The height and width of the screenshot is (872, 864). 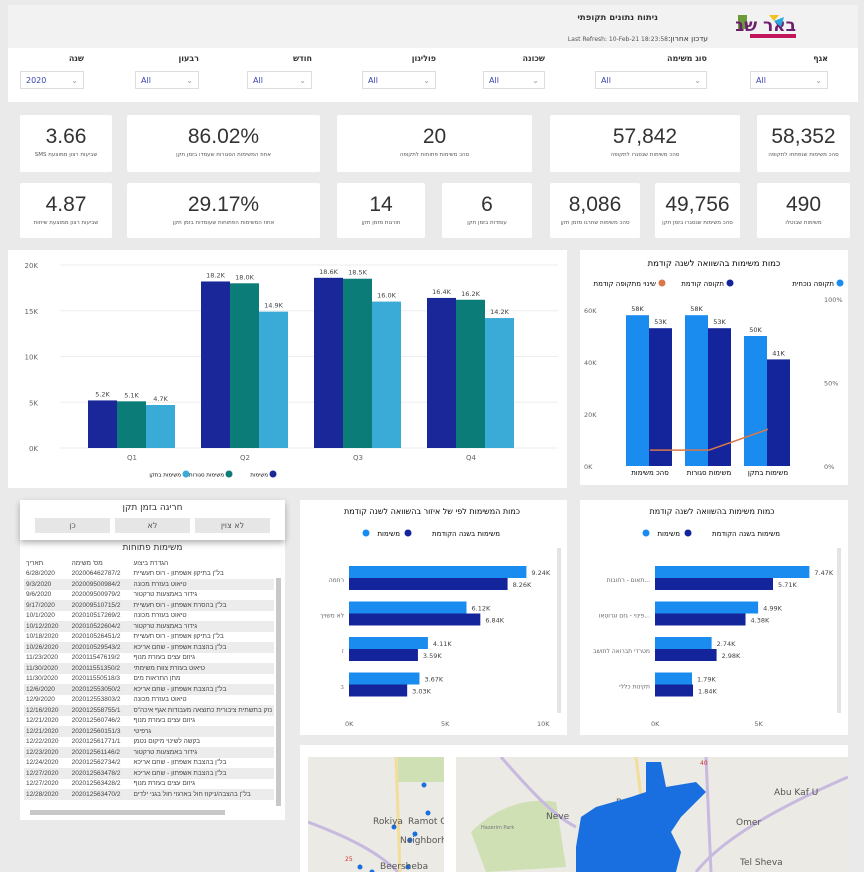 I want to click on x-tick-label: Q4, so click(x=471, y=458).